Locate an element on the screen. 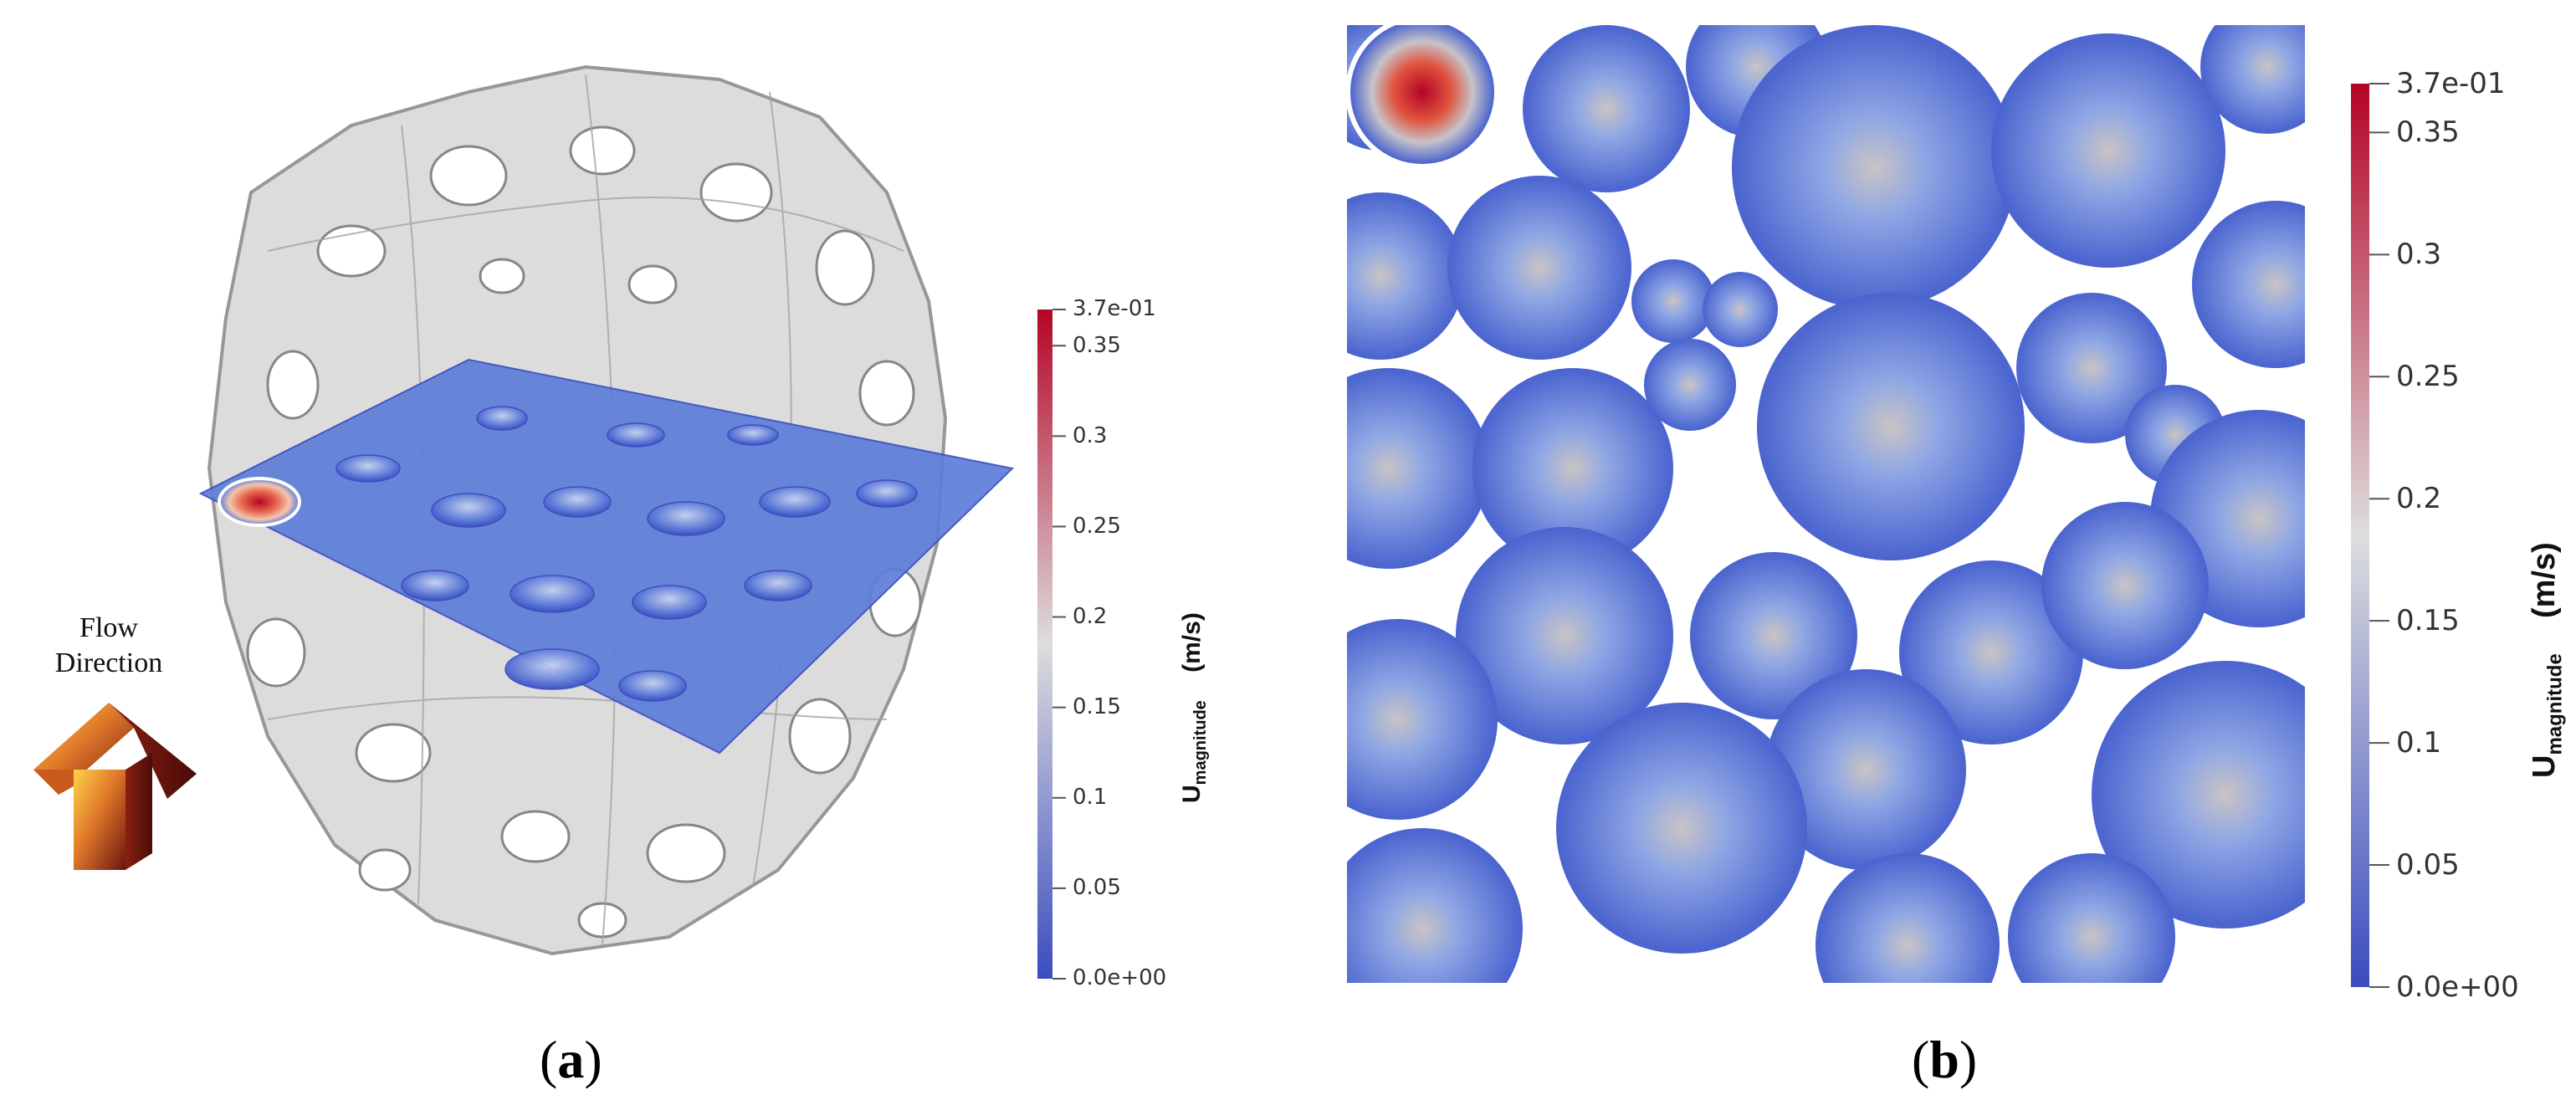  panel_a-colorbar-tick-max: 3.7e-01 is located at coordinates (1115, 309).